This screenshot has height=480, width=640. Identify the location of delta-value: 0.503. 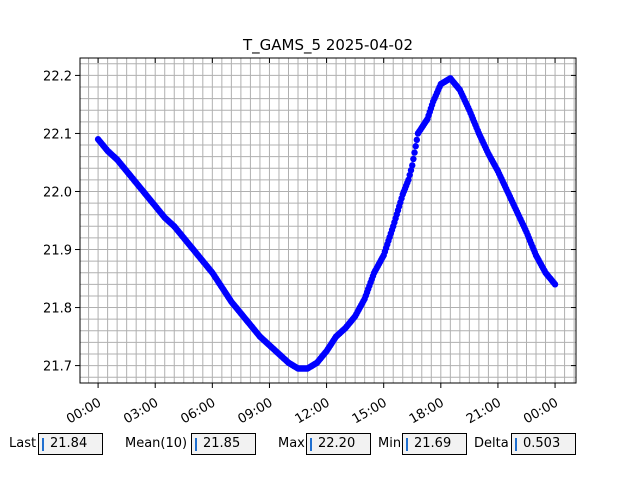
(542, 443).